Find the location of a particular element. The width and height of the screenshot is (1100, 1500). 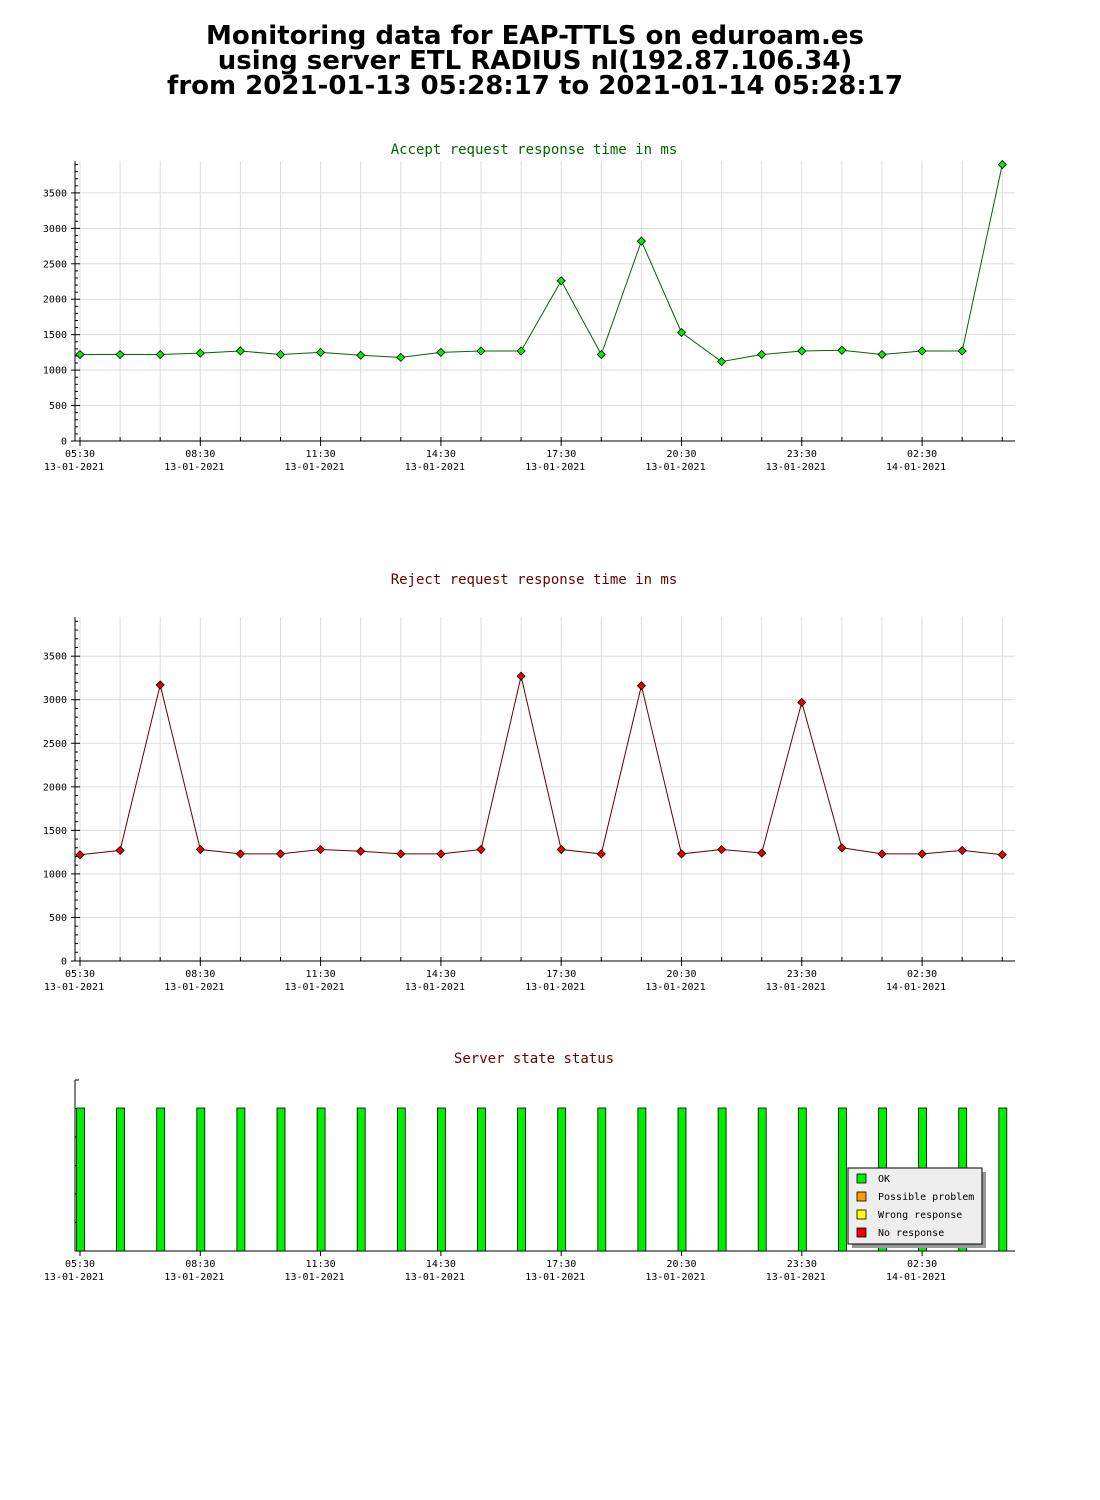

x-tick-label-time: 02:30 is located at coordinates (922, 1264).